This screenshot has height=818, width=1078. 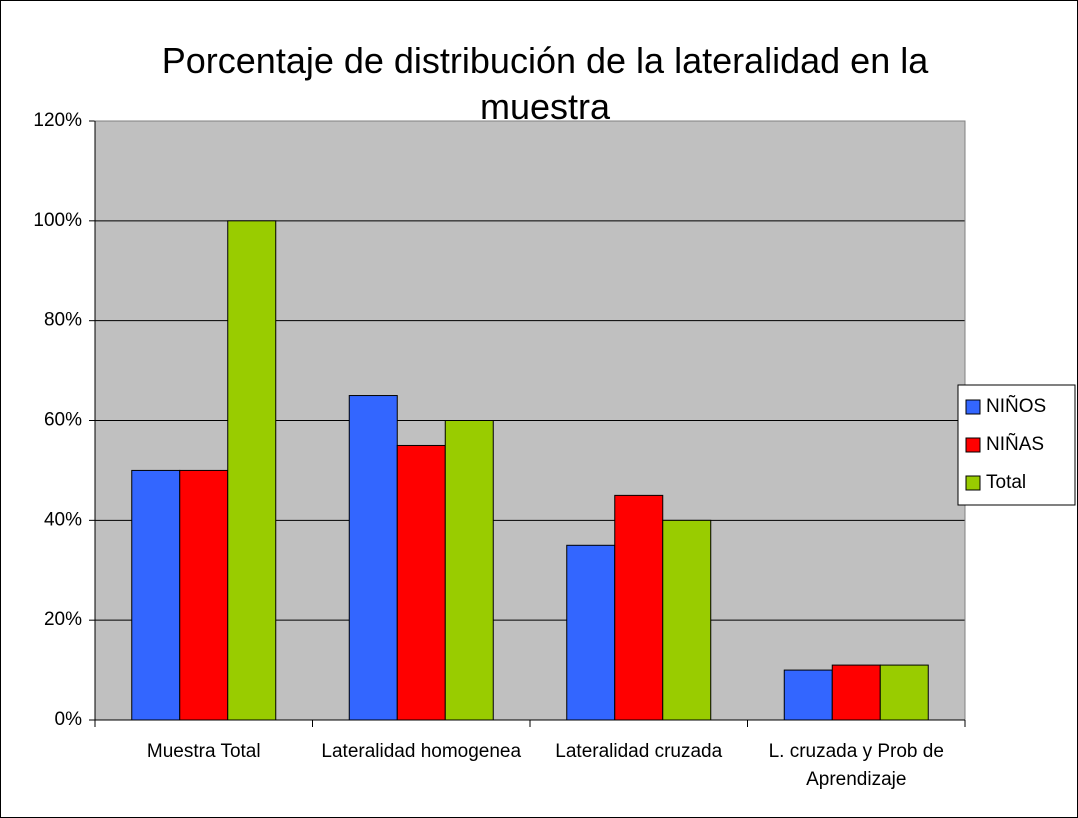 I want to click on legend-label: NIÑAS, so click(x=1015, y=444).